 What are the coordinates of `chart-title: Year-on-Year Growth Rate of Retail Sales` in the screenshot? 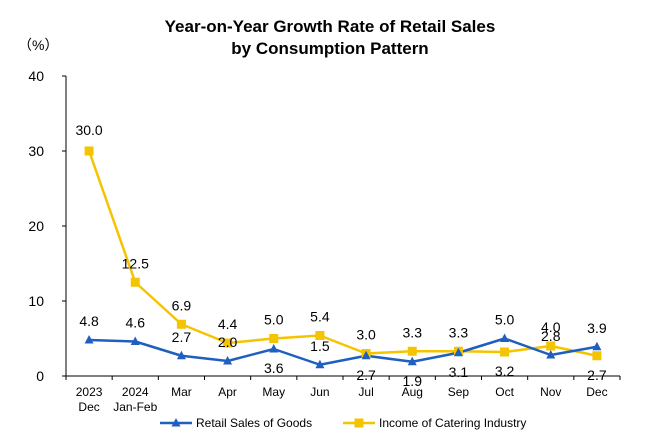 It's located at (330, 26).